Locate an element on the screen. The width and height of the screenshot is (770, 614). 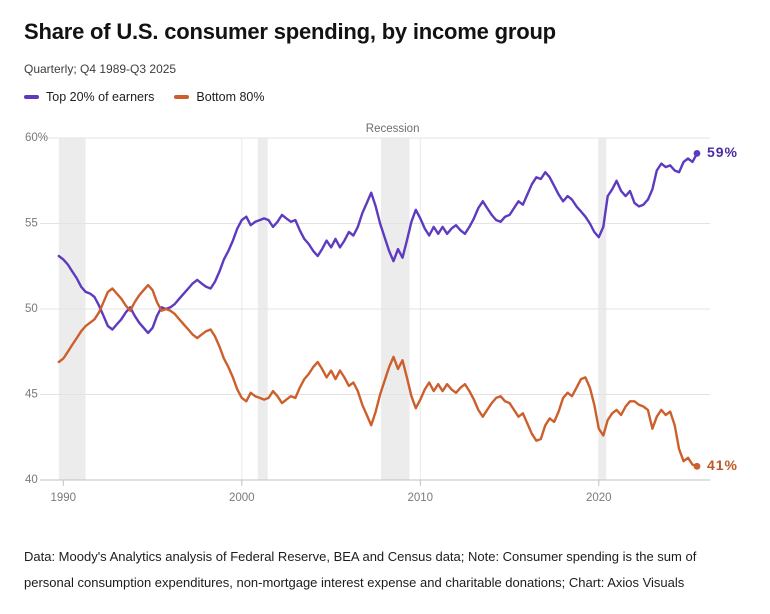
y-tick-label: 55 is located at coordinates (31, 224).